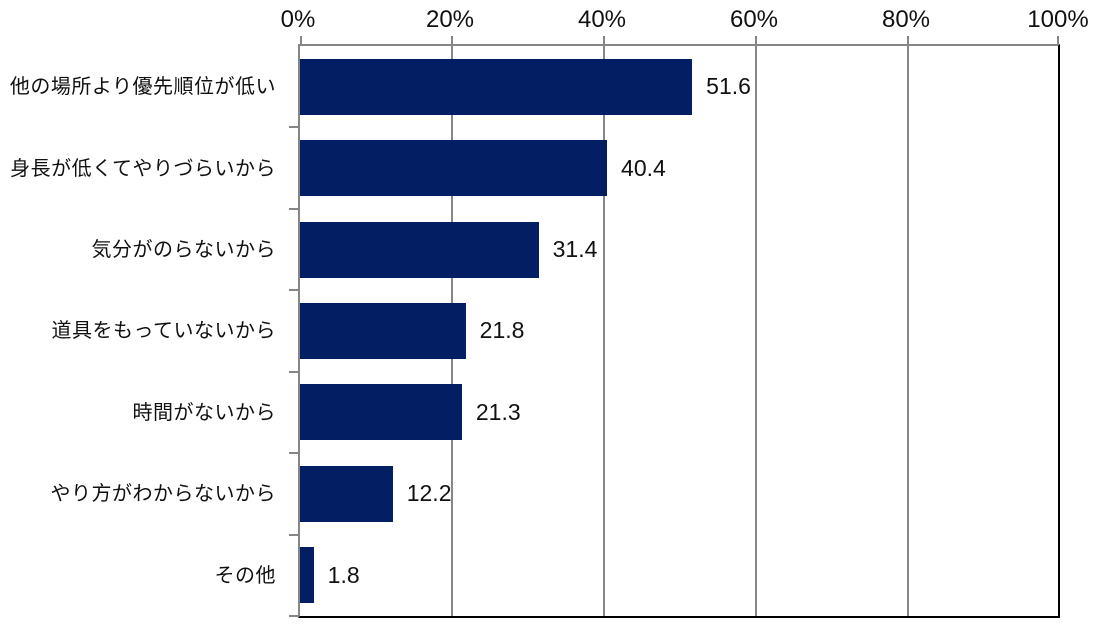 This screenshot has width=1116, height=641. I want to click on value-label: 21.8, so click(502, 330).